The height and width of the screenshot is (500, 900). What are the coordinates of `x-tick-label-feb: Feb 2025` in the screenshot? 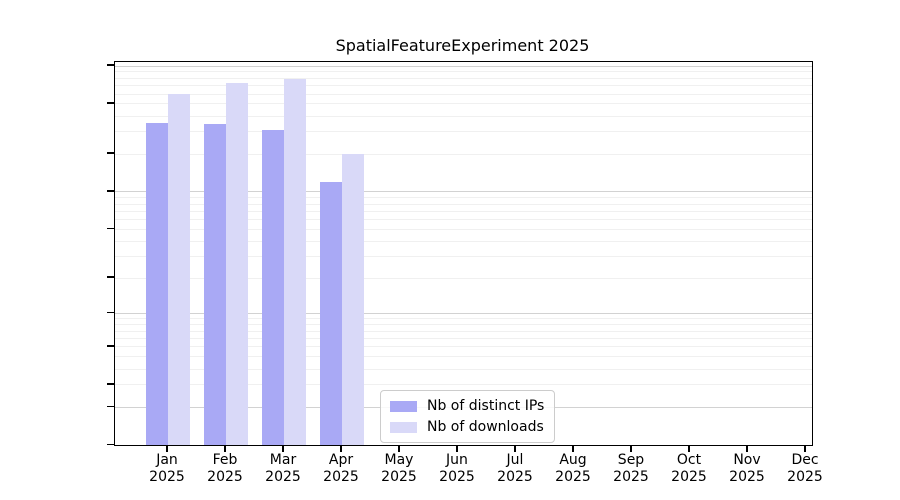 It's located at (225, 468).